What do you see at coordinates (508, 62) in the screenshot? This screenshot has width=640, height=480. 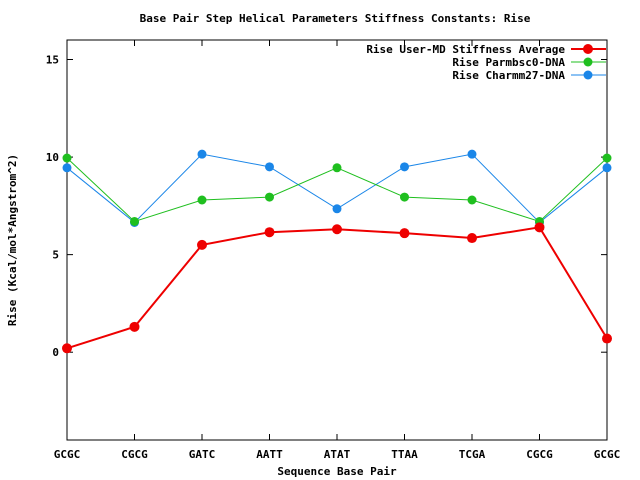 I see `legend-label: Rise Parmbsc0-DNA` at bounding box center [508, 62].